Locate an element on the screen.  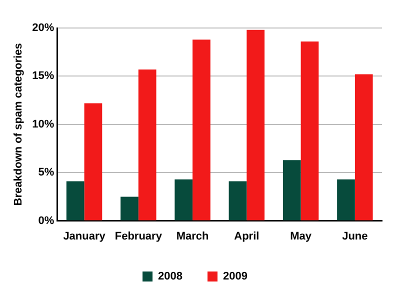
y-tick-label: 15% is located at coordinates (43, 76).